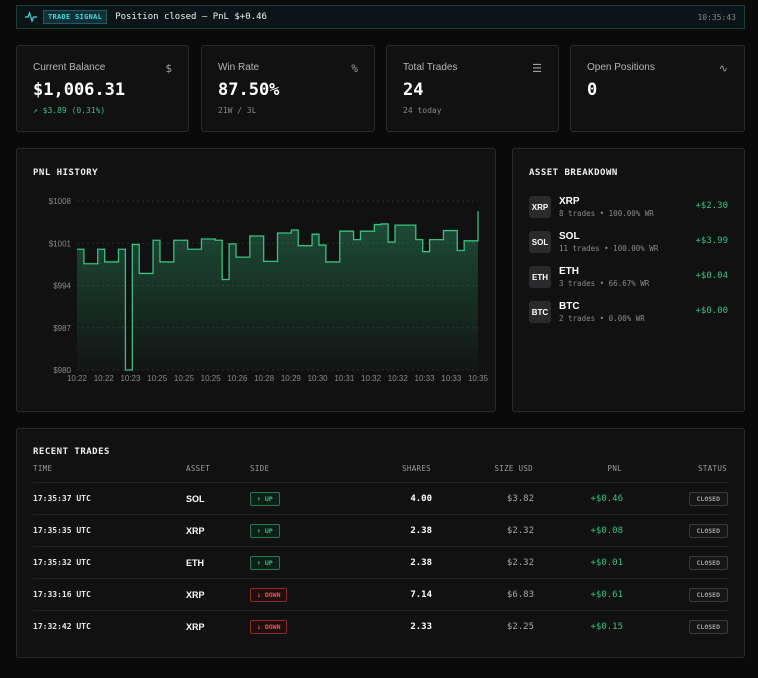 Image resolution: width=758 pixels, height=678 pixels. Describe the element at coordinates (62, 530) in the screenshot. I see `trade-time: 17:35:35 UTC` at that location.